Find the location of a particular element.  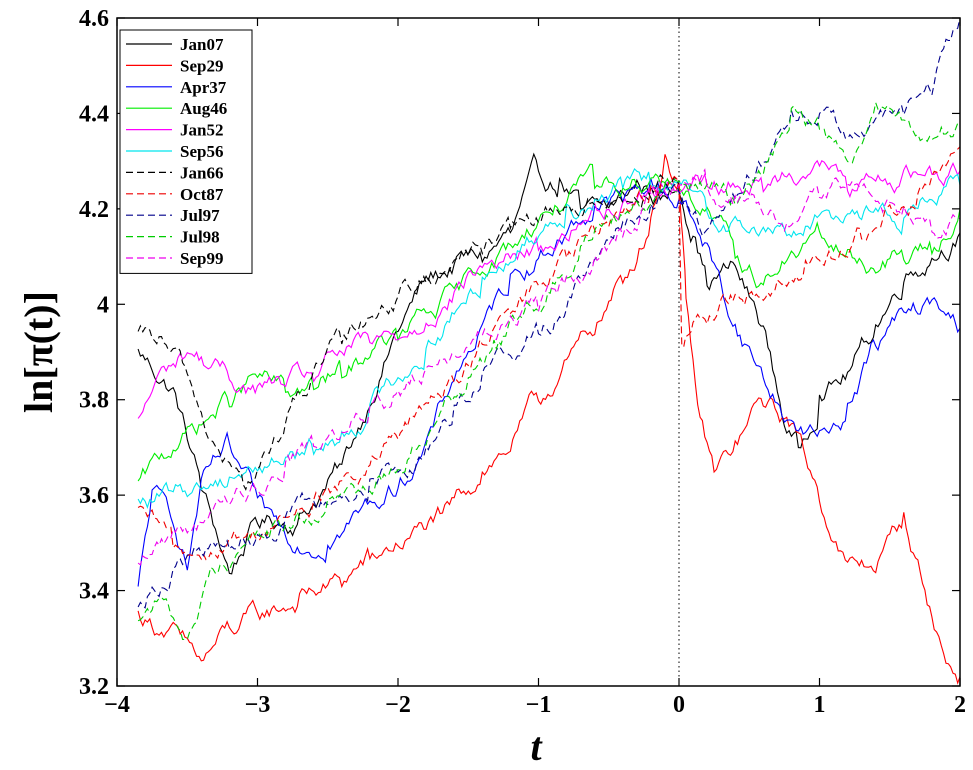

y-tick-label: 4.4 is located at coordinates (94, 114).